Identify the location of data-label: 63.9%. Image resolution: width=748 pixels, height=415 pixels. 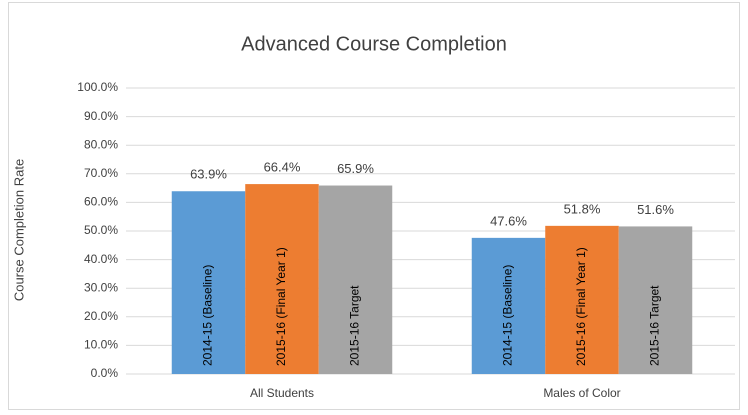
(208, 174).